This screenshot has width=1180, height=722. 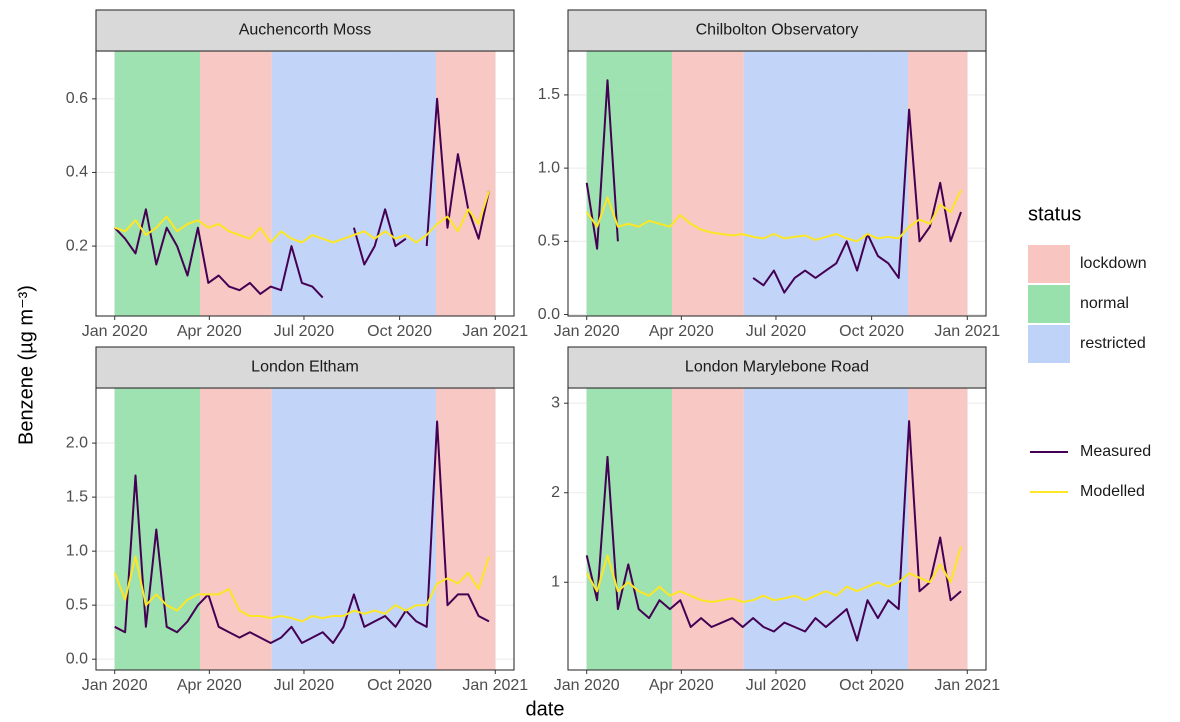 What do you see at coordinates (1113, 263) in the screenshot?
I see `legend-label: lockdown` at bounding box center [1113, 263].